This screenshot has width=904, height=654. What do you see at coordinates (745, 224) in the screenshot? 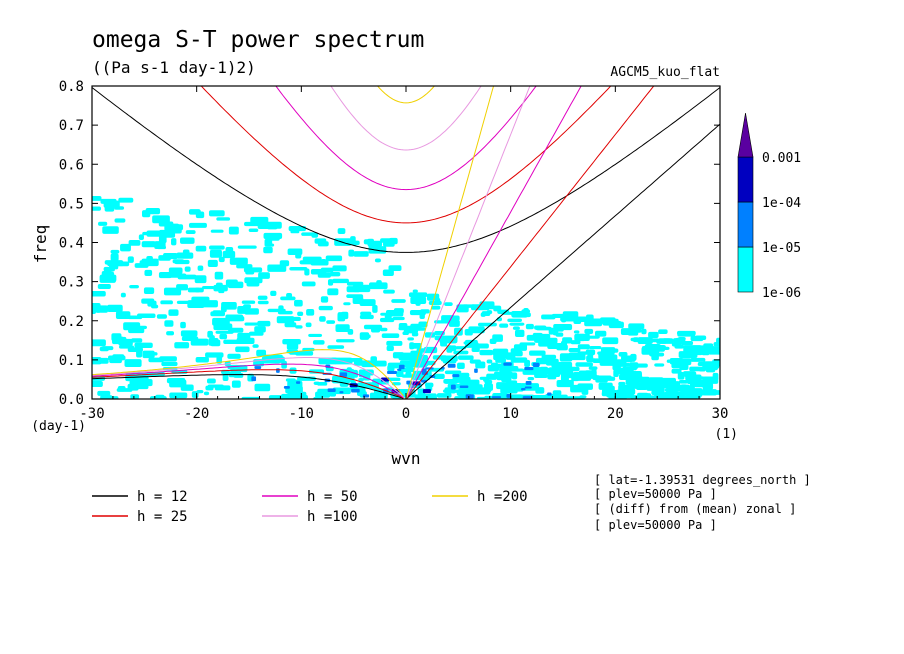
I see `colorbar-box` at bounding box center [745, 224].